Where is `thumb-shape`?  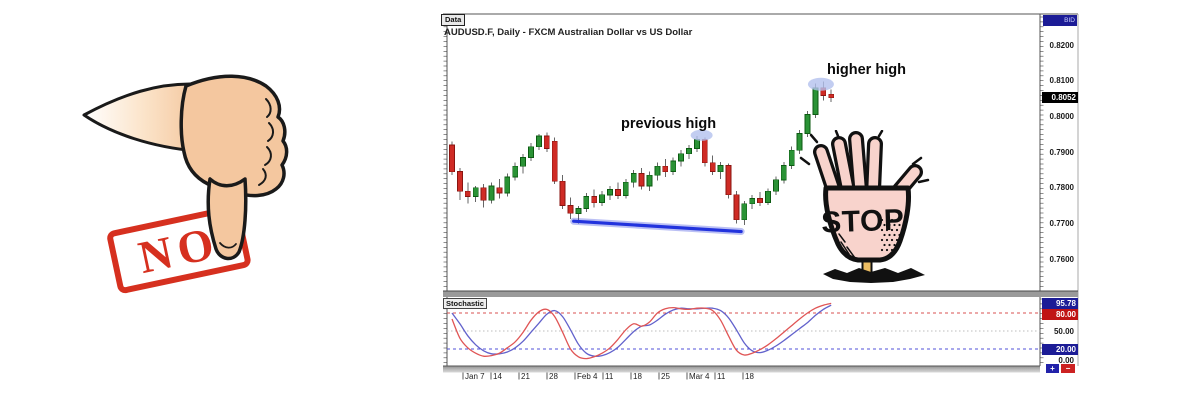
thumb-shape is located at coordinates (227, 219).